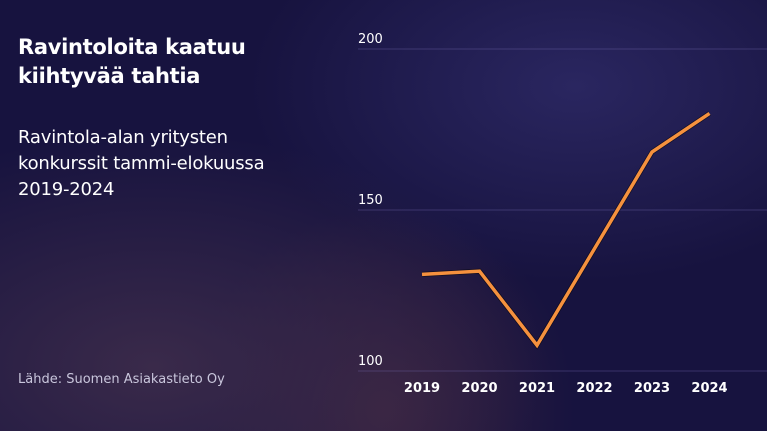  Describe the element at coordinates (594, 388) in the screenshot. I see `x-tick-label: 2022` at that location.